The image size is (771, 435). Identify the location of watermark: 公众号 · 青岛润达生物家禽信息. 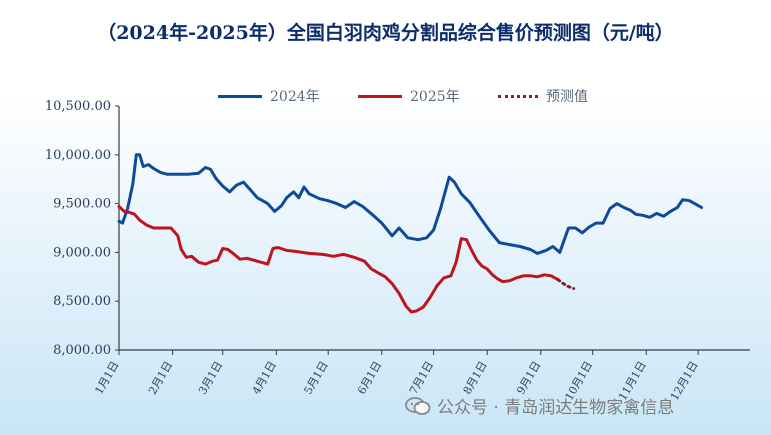
(539, 405).